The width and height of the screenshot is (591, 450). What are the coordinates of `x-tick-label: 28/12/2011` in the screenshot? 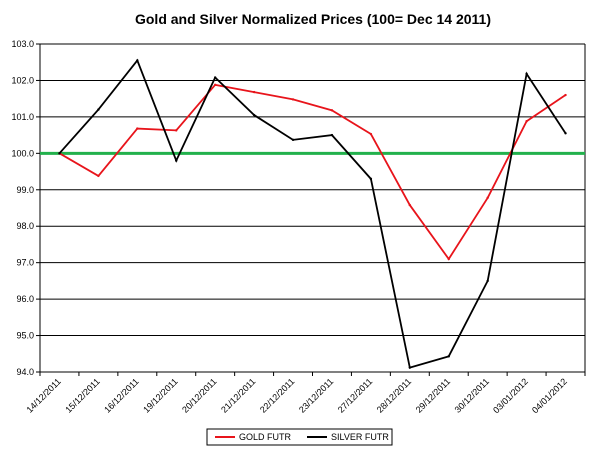 It's located at (394, 395).